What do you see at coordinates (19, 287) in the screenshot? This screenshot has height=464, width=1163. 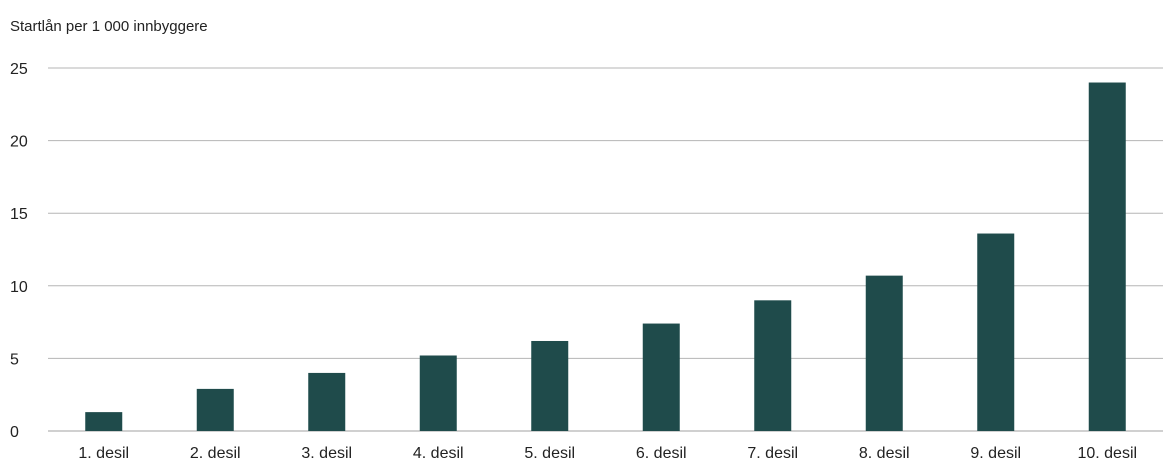 I see `y-tick-label: 10` at bounding box center [19, 287].